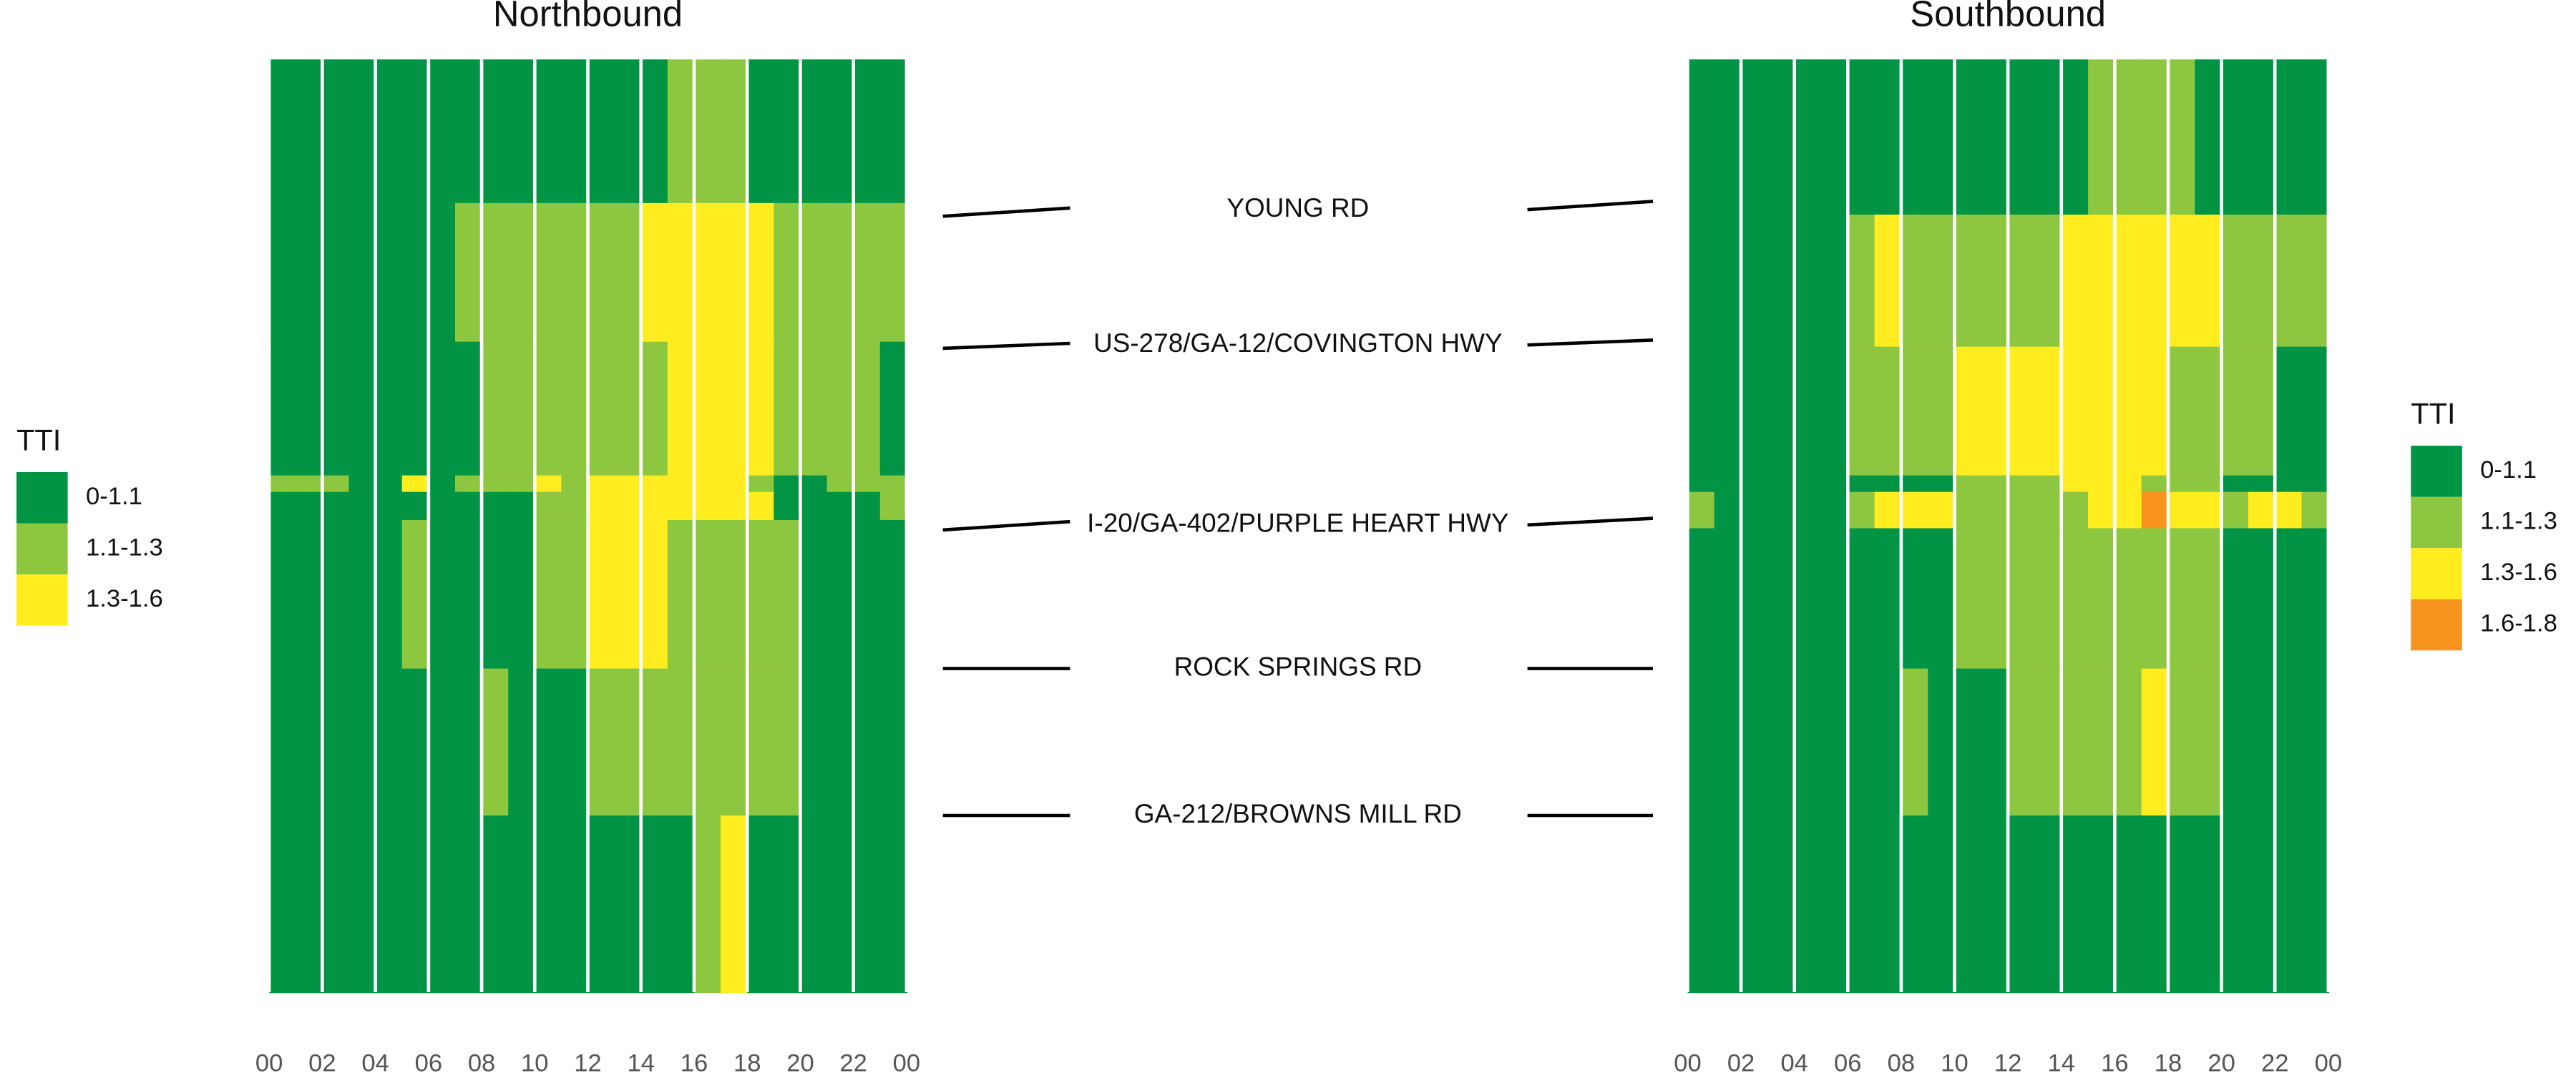 The image size is (2576, 1073). What do you see at coordinates (1297, 523) in the screenshot?
I see `segment-label: I-20/GA-402/PURPLE HEART HWY` at bounding box center [1297, 523].